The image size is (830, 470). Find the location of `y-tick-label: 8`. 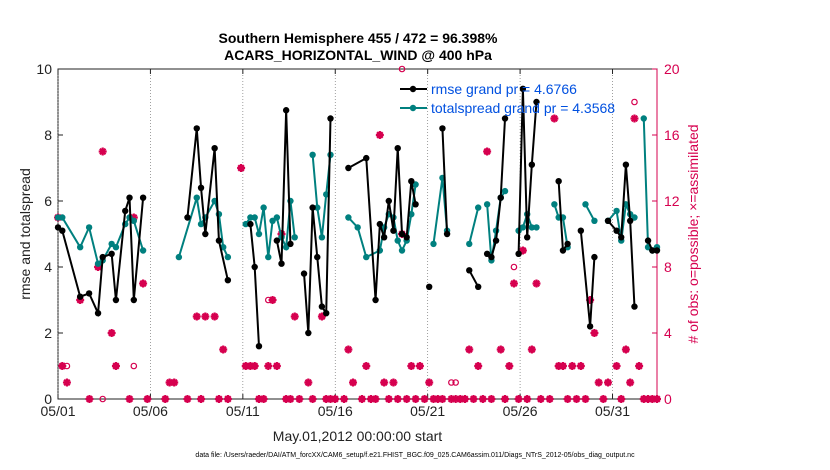

y-tick-label: 8 is located at coordinates (48, 135).